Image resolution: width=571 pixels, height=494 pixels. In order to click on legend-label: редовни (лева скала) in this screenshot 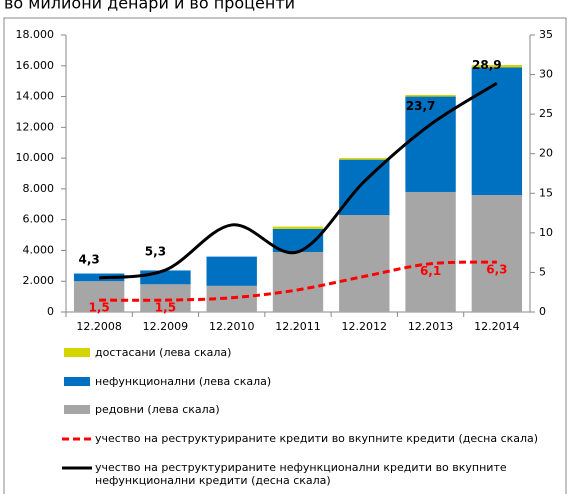, I will do `click(157, 409)`.